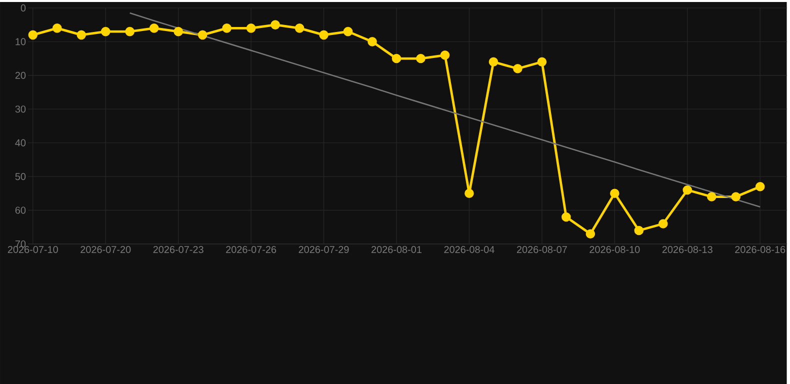  Describe the element at coordinates (178, 249) in the screenshot. I see `x-tick-label: 2026-07-23` at that location.